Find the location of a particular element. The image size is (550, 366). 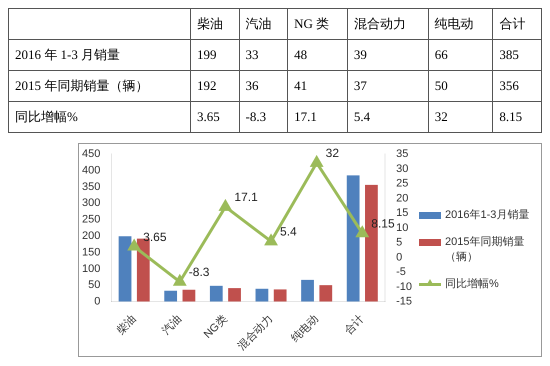

x-tick-label: NG类 is located at coordinates (215, 326).